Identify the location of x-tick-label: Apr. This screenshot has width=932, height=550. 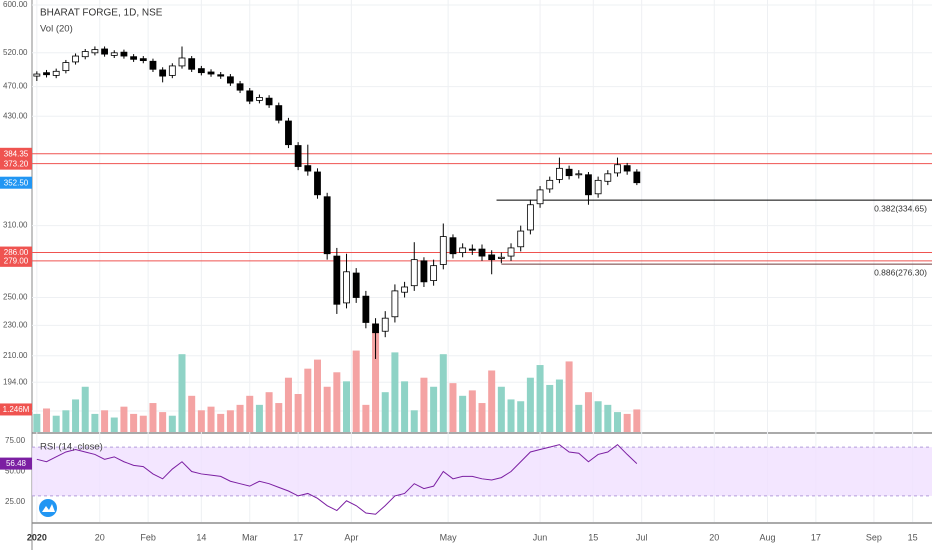
(351, 537).